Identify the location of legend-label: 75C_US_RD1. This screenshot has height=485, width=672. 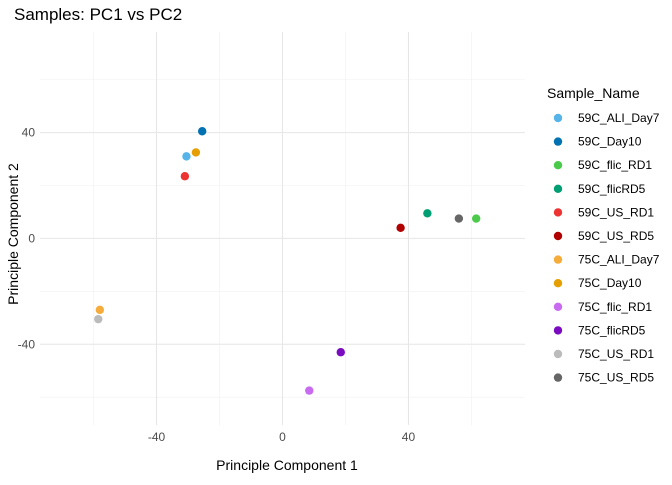
(616, 354).